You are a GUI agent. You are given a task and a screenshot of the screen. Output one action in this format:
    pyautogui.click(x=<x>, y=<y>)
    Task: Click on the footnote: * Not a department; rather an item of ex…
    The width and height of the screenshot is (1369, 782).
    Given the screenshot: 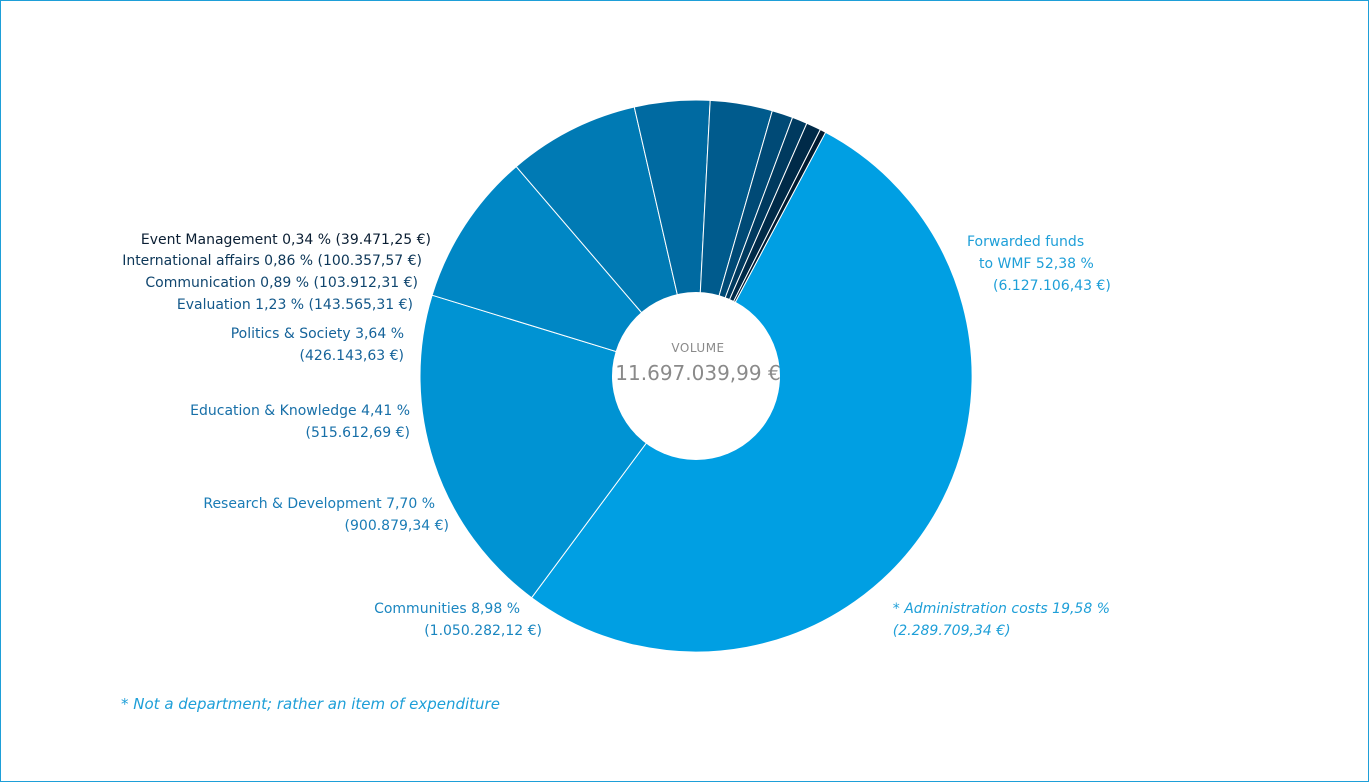 What is the action you would take?
    pyautogui.click(x=310, y=704)
    